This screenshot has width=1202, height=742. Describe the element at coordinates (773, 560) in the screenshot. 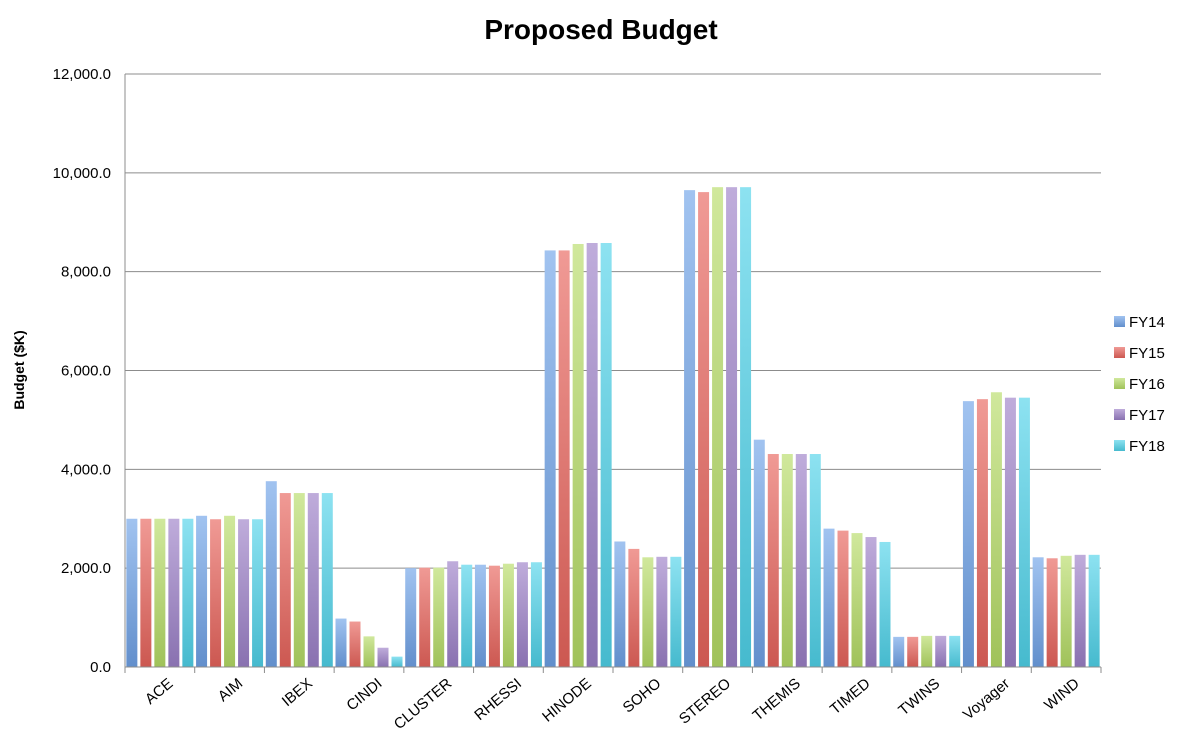

I see `bar-fy15-themis` at that location.